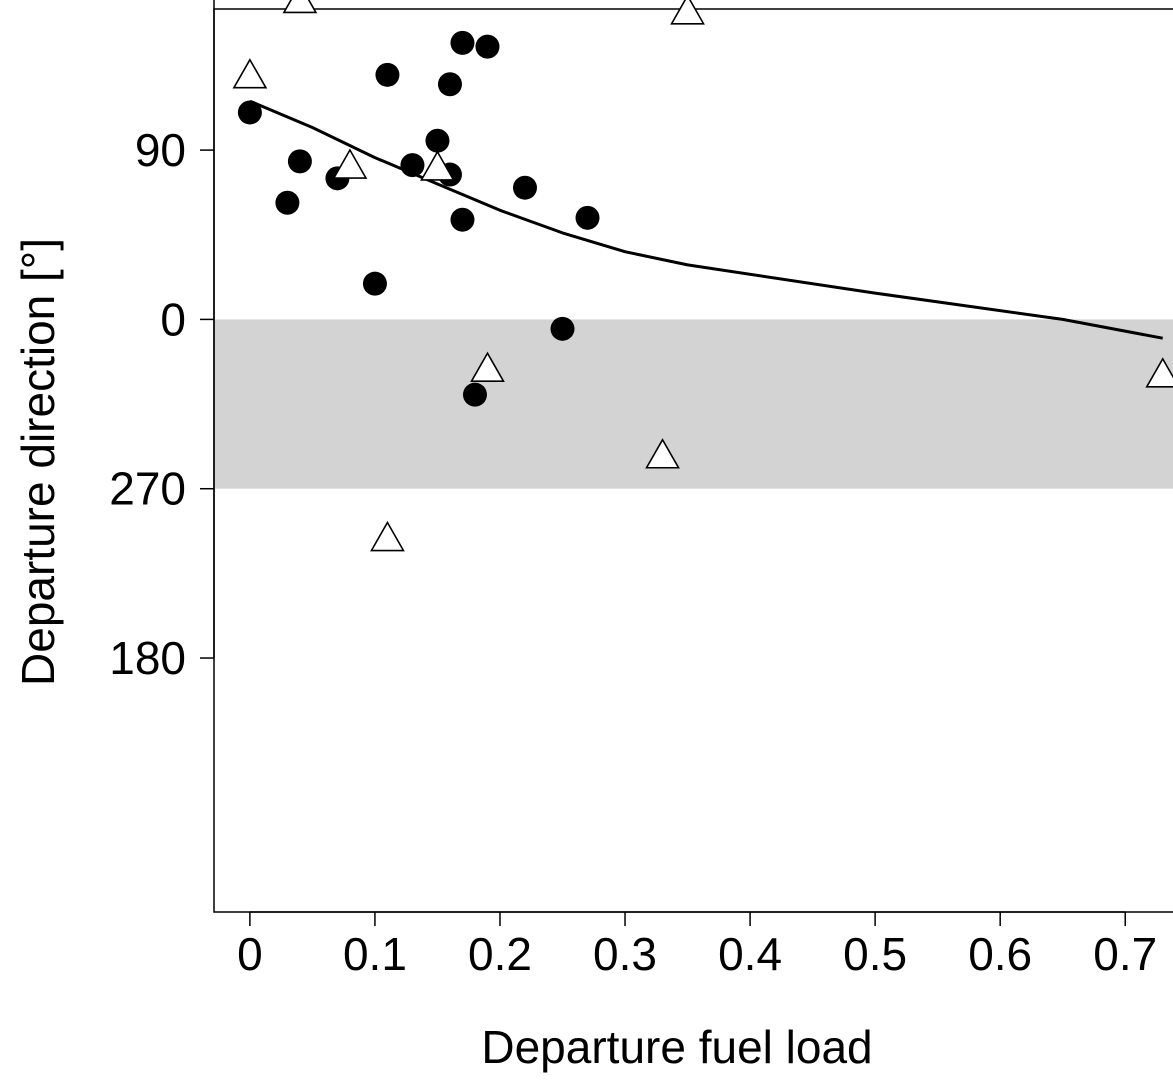 The height and width of the screenshot is (1081, 1173). What do you see at coordinates (147, 489) in the screenshot?
I see `y-tick-label: 270` at bounding box center [147, 489].